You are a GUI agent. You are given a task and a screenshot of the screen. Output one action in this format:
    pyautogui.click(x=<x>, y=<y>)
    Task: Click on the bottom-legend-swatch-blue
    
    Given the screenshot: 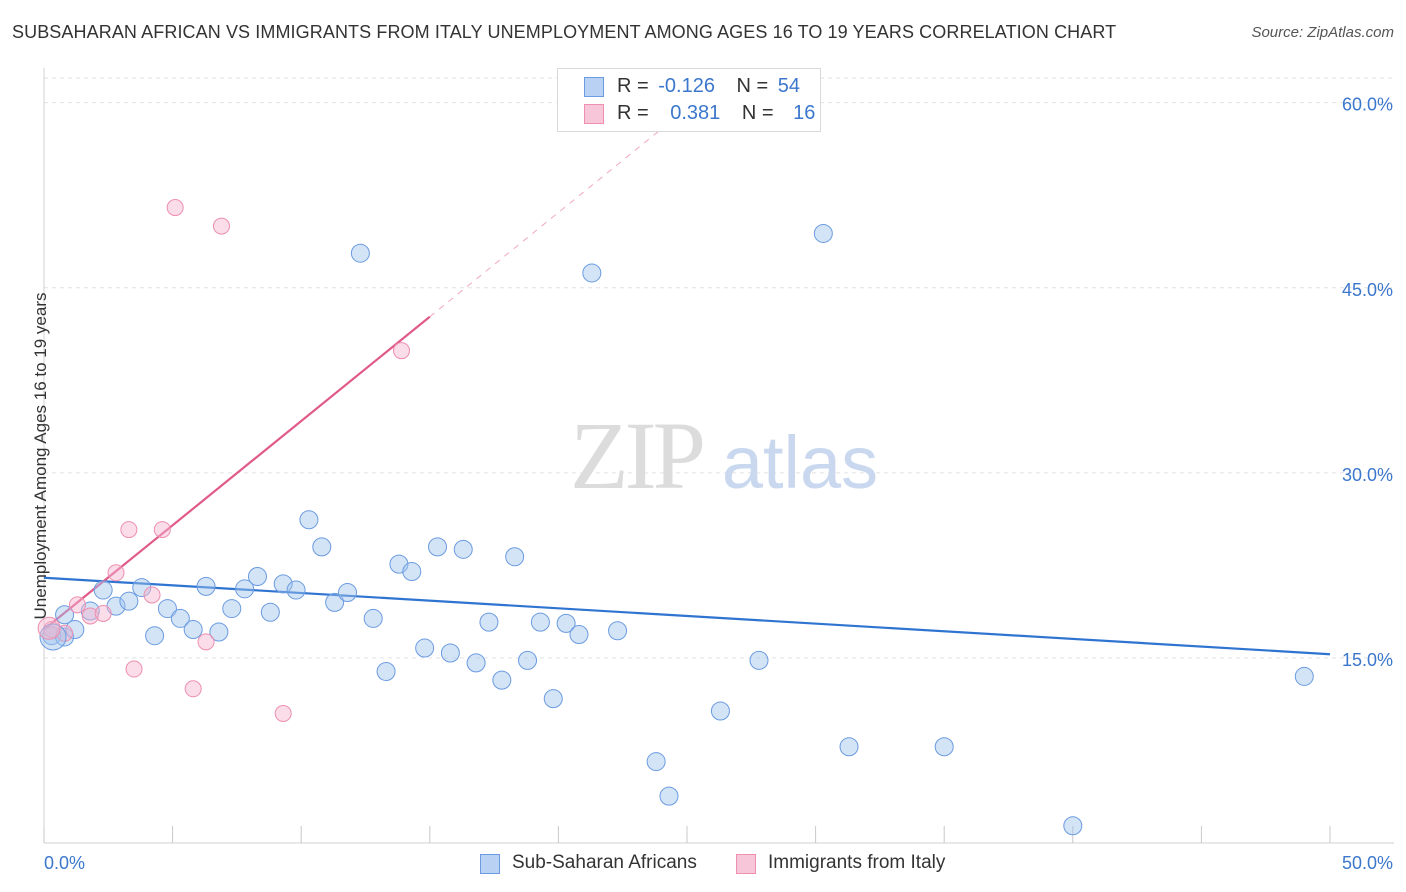 What is the action you would take?
    pyautogui.click(x=490, y=864)
    